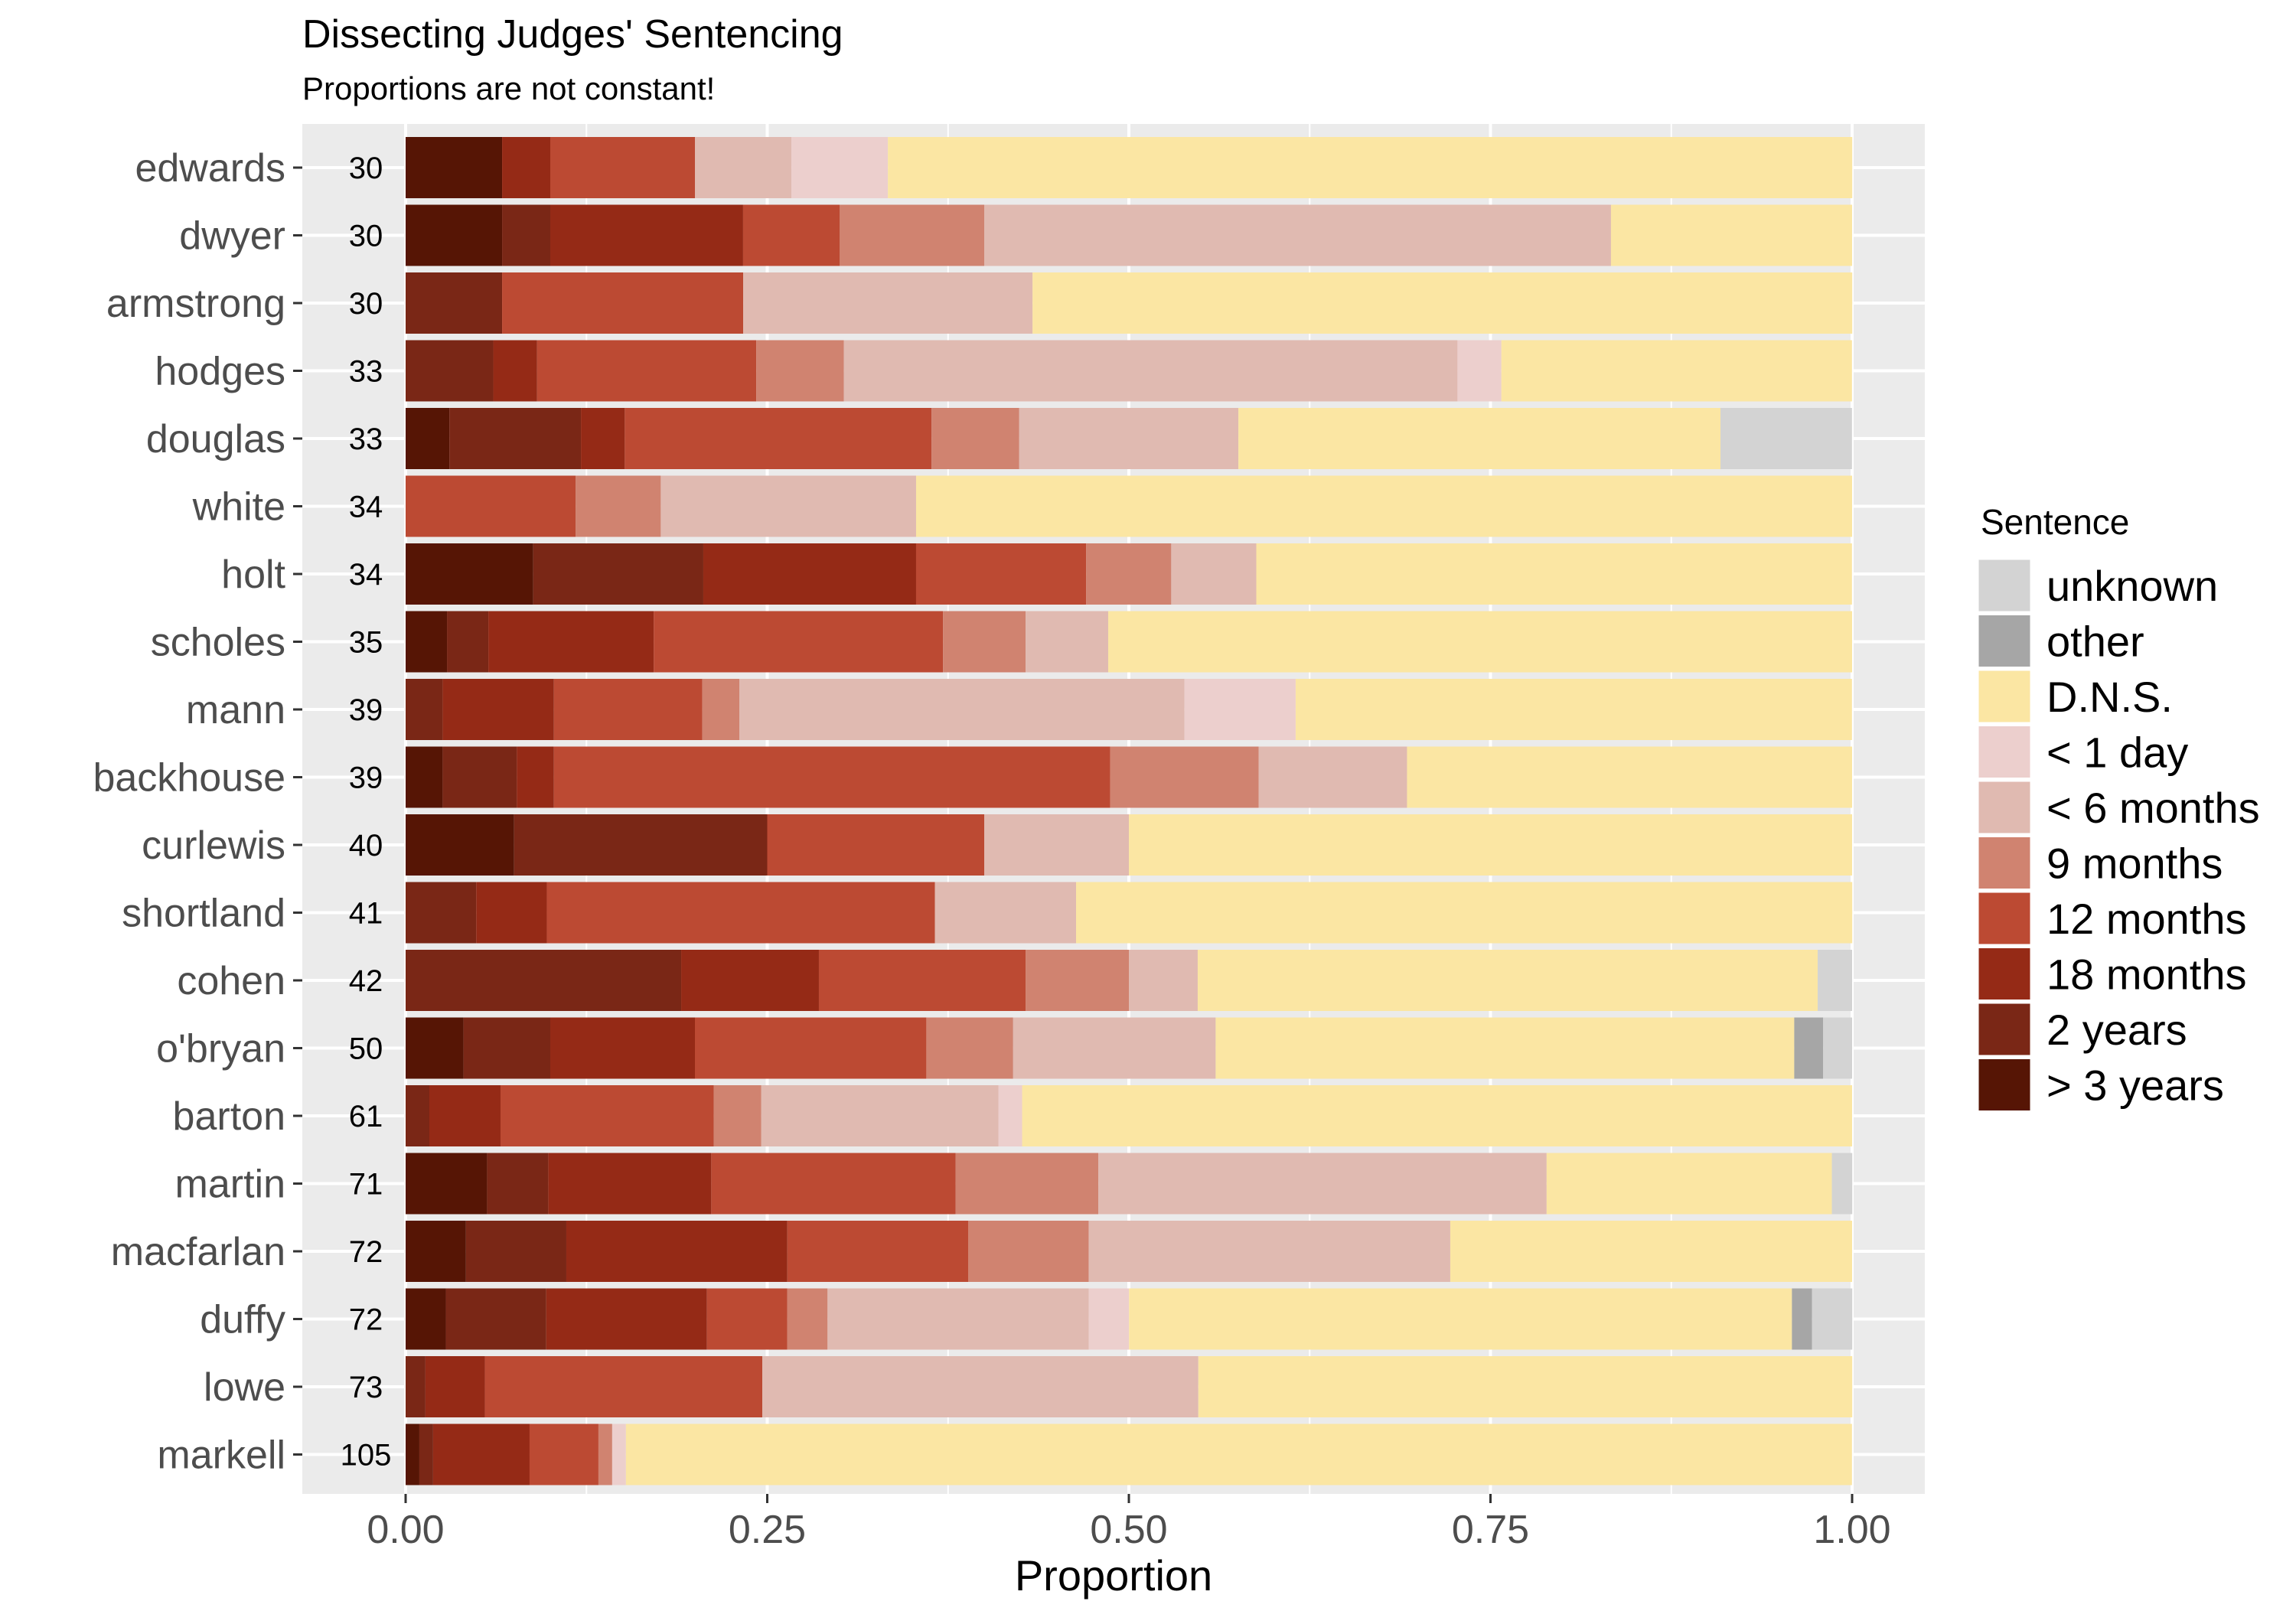 The height and width of the screenshot is (1611, 2296). Describe the element at coordinates (366, 846) in the screenshot. I see `count-label: 40` at that location.